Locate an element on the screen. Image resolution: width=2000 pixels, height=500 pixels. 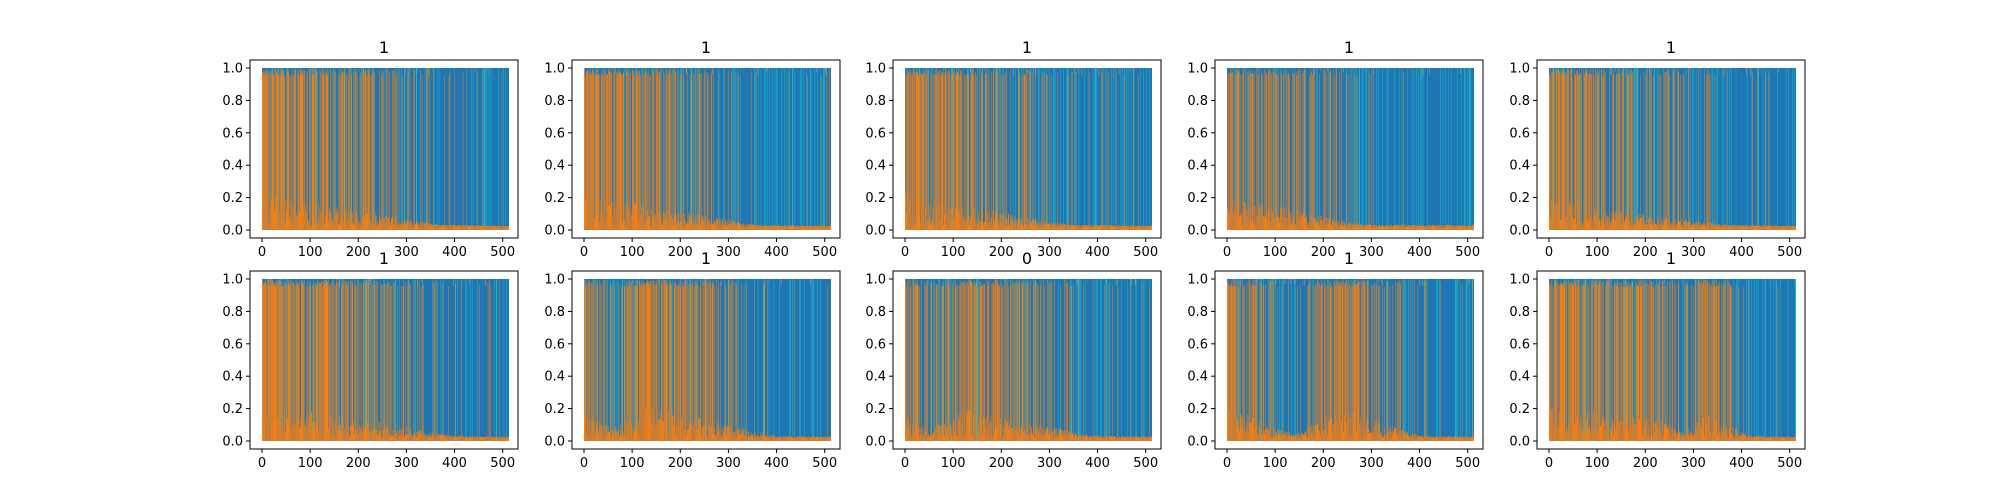
subplot-3: 1 0.0 0.2 0.4 0.6 0.8 1.0 0 100 200 300 400 500 is located at coordinates (1013, 149).